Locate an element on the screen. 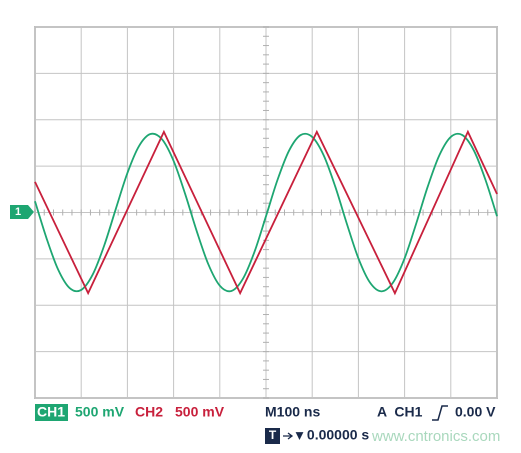 The width and height of the screenshot is (521, 453). trigger-icon-box is located at coordinates (272, 436).